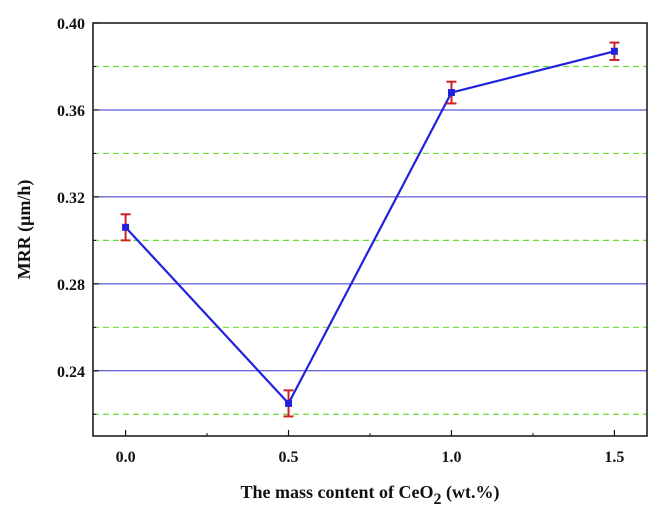 Image resolution: width=660 pixels, height=514 pixels. What do you see at coordinates (289, 457) in the screenshot?
I see `x-tick-label: 0.5` at bounding box center [289, 457].